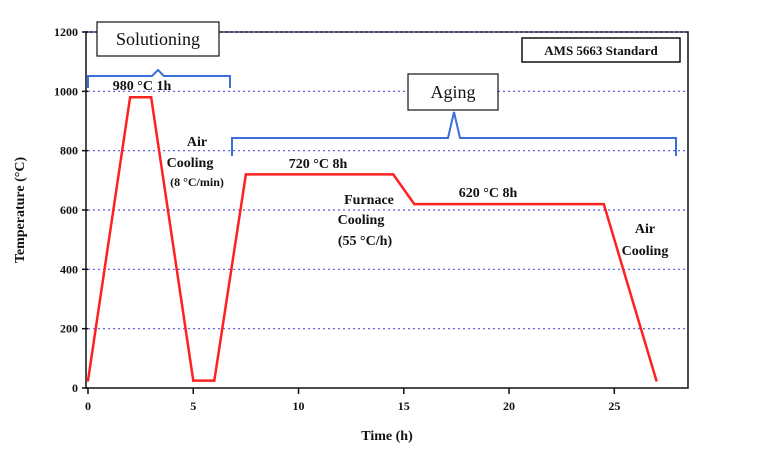  What do you see at coordinates (365, 241) in the screenshot?
I see `furnace-cooling-line3: (55 °C/h)` at bounding box center [365, 241].